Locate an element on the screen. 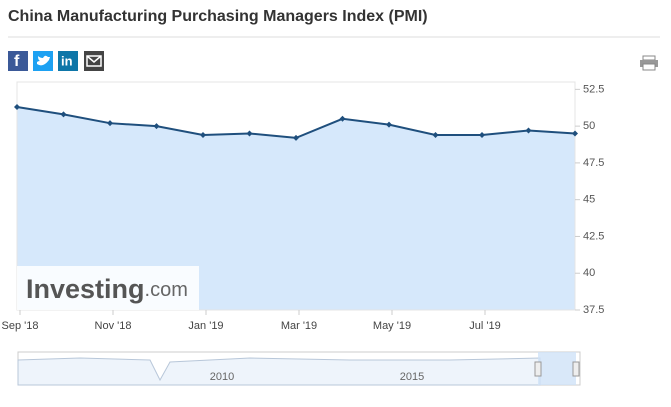  x-tick-label: Jan '19 is located at coordinates (205, 326).